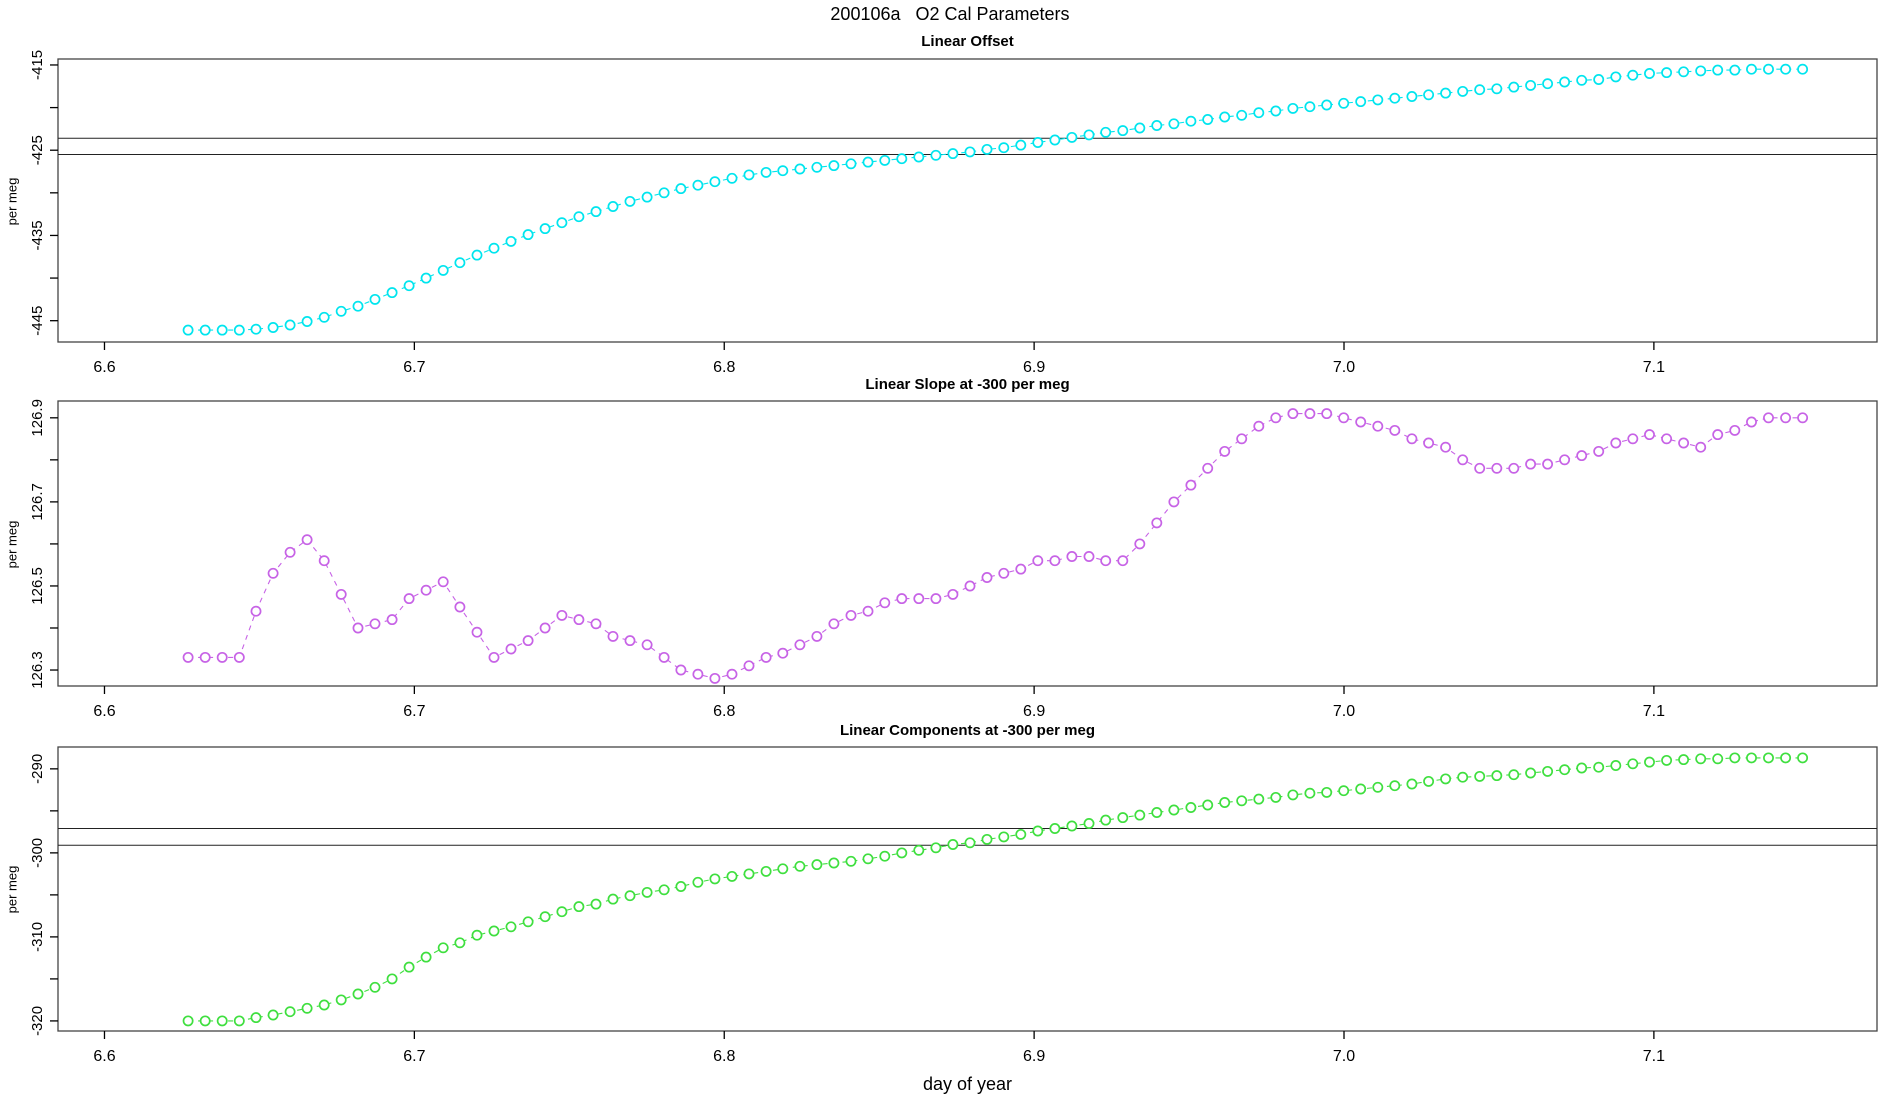  I want to click on y-tick-label: -310, so click(37, 937).